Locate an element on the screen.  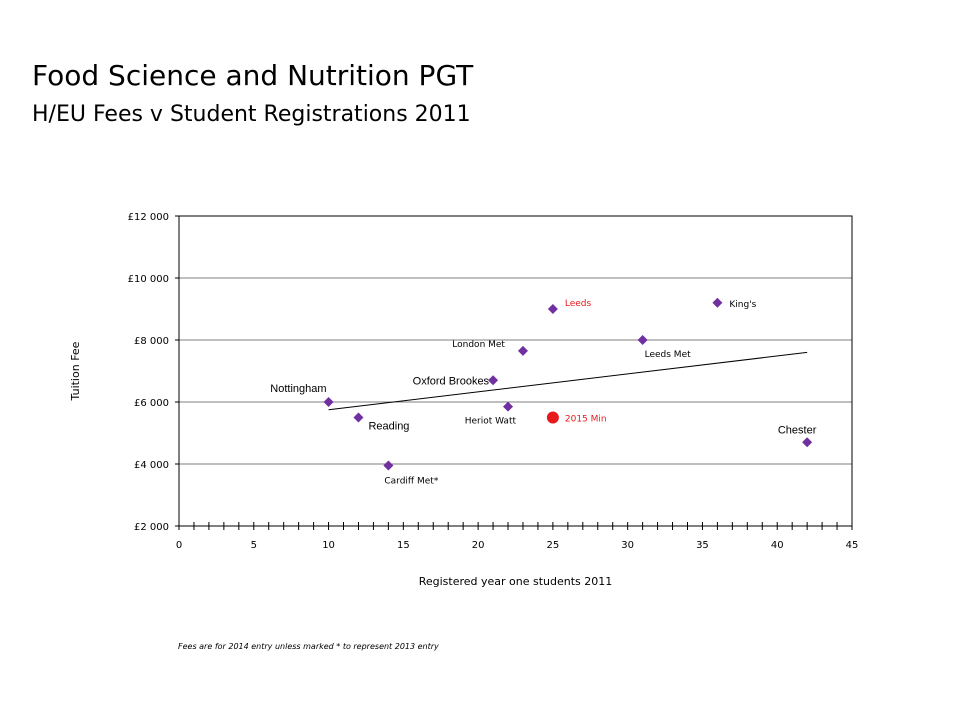
slide-title: Food Science and Nutrition PGT is located at coordinates (253, 75).